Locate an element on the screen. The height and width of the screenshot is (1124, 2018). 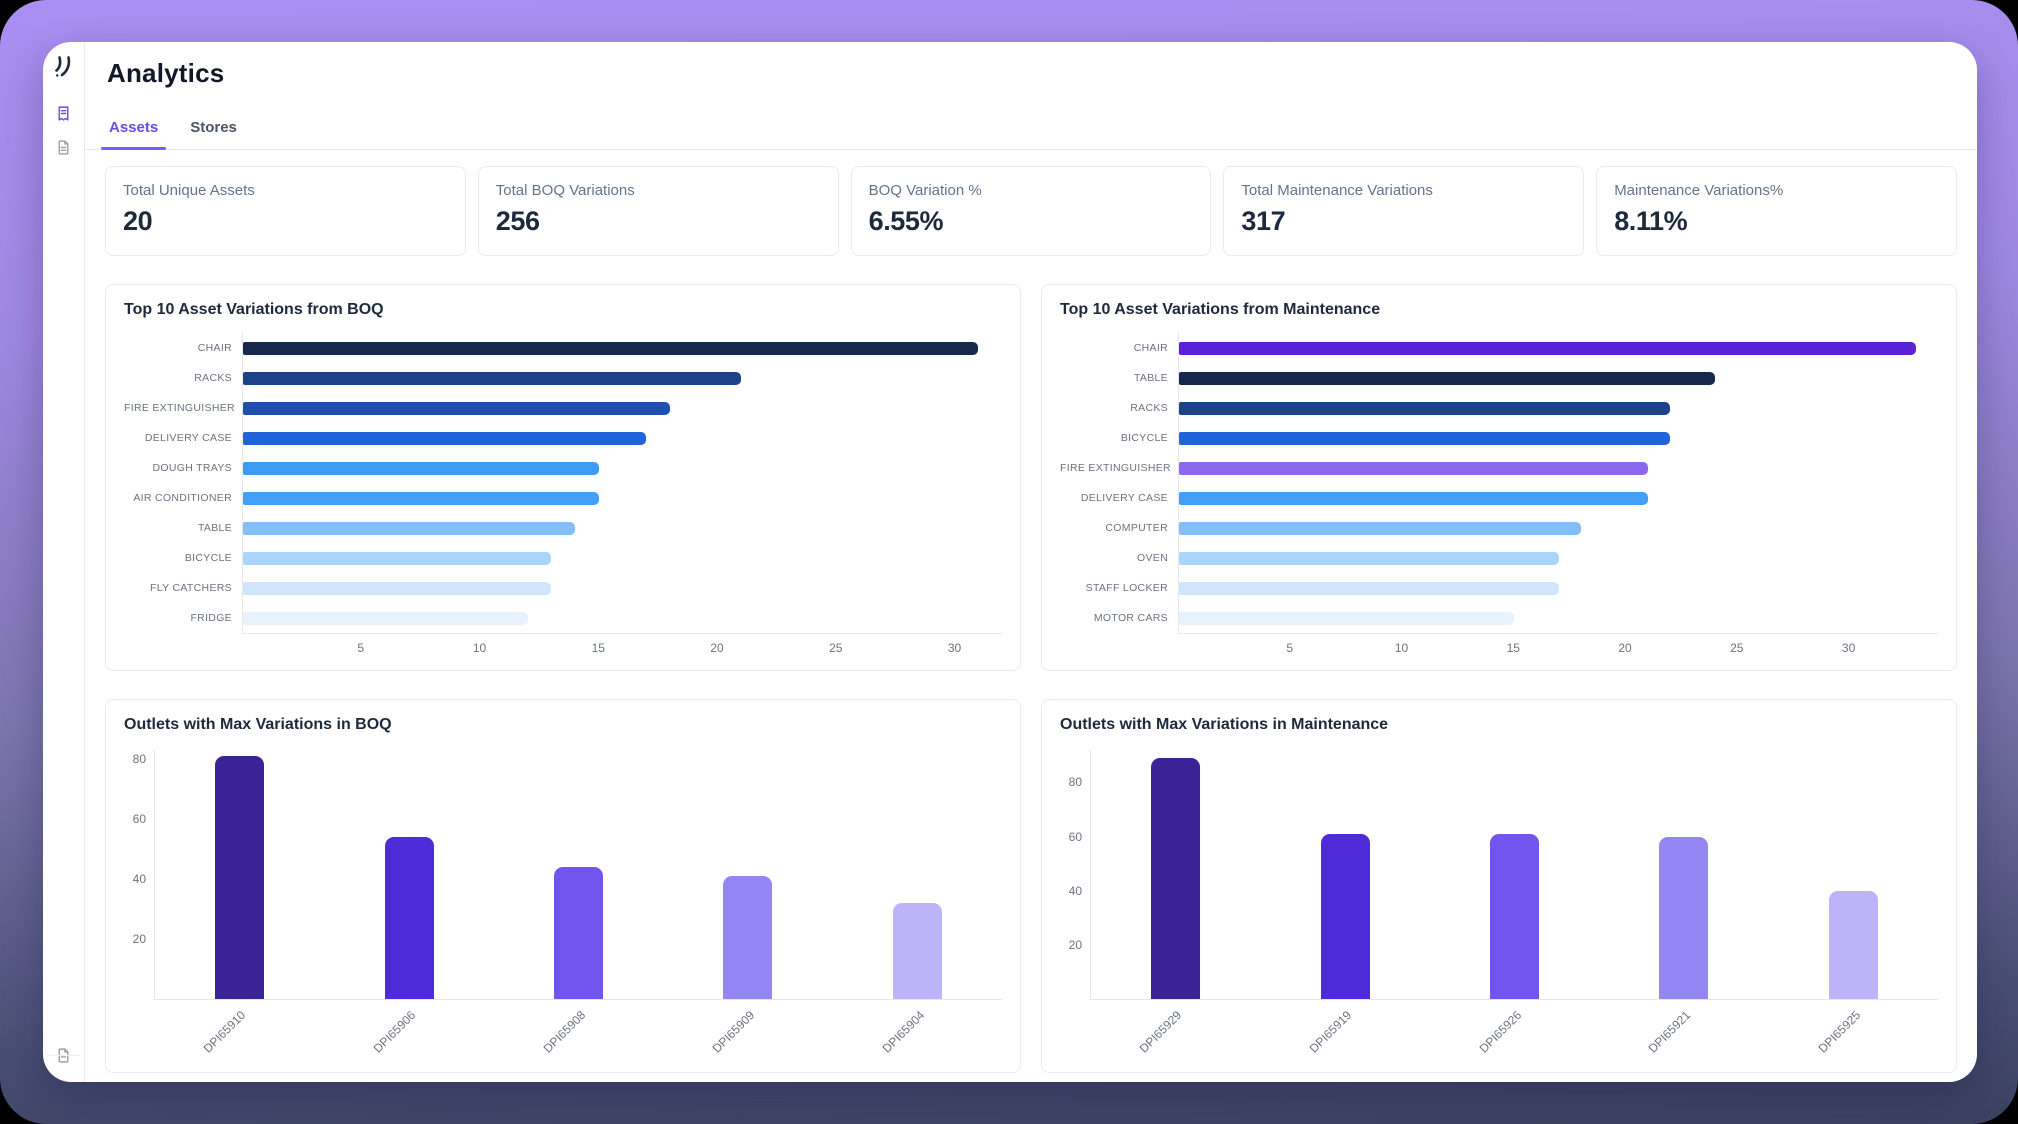
bar-fly-catchers is located at coordinates (397, 588).